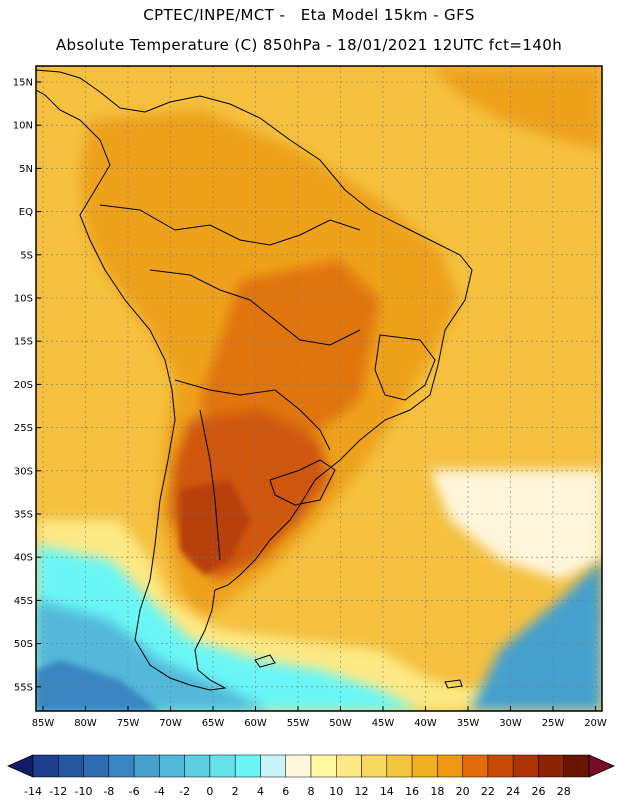 This screenshot has width=618, height=800. Describe the element at coordinates (336, 791) in the screenshot. I see `colorbar-label: 10` at that location.